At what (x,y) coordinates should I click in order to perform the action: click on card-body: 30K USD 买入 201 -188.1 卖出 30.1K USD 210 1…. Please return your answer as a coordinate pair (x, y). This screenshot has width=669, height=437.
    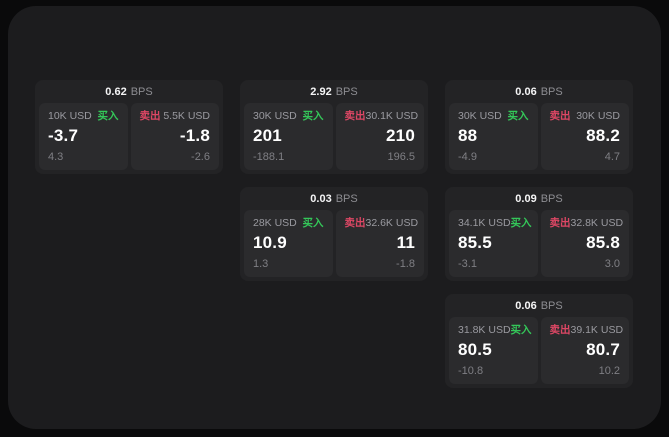
    Looking at the image, I should click on (334, 135).